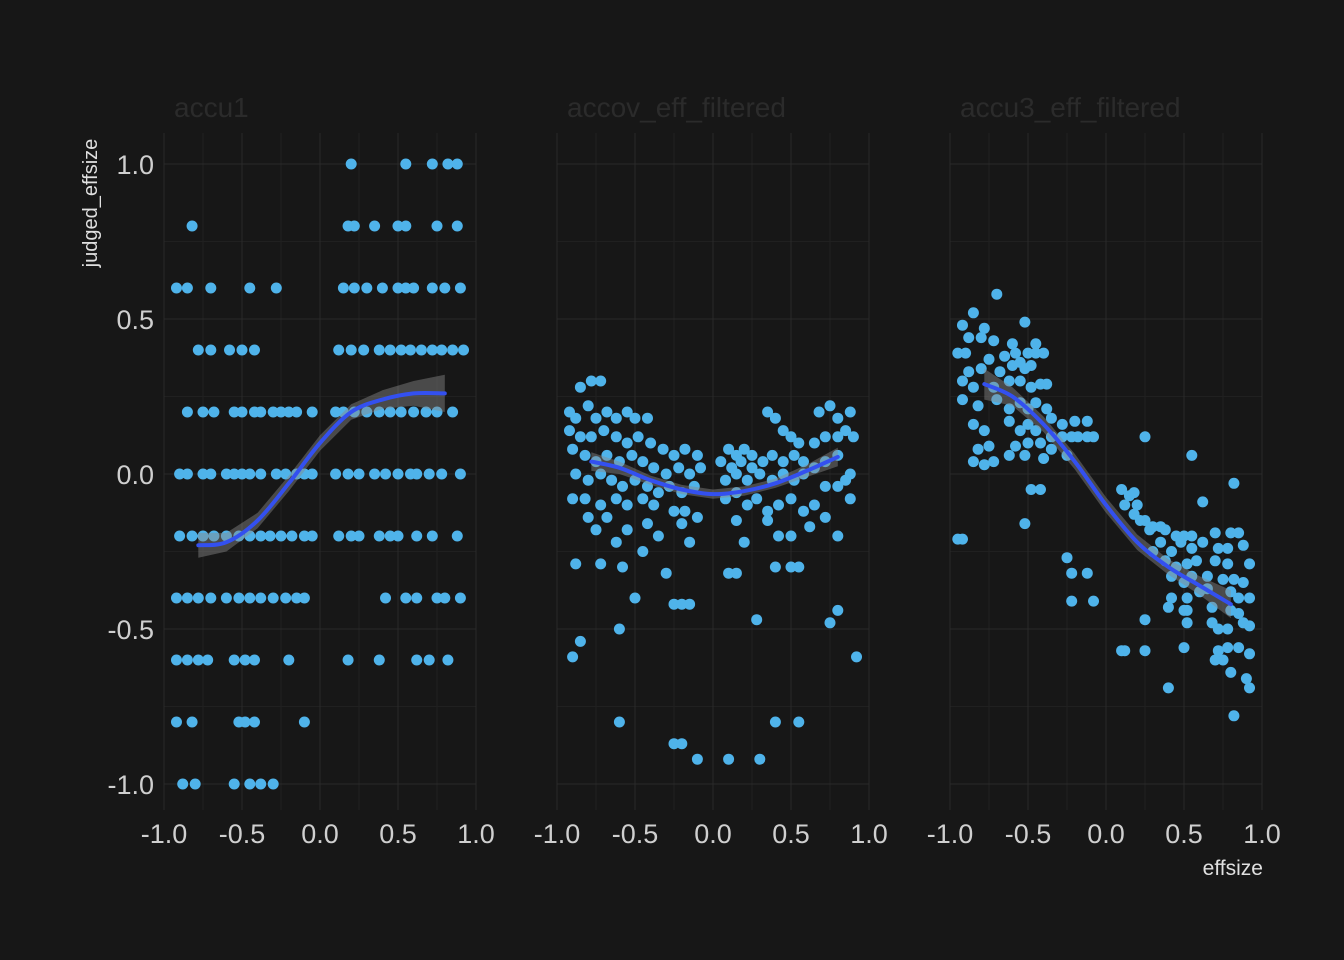  What do you see at coordinates (164, 834) in the screenshot?
I see `x-tick-label: -1.0` at bounding box center [164, 834].